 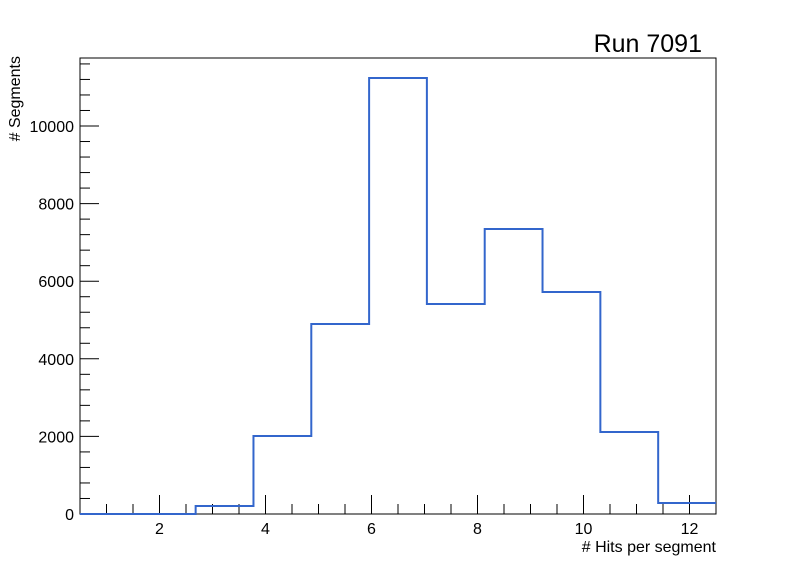 I want to click on x-tick-label: 6, so click(x=371, y=529).